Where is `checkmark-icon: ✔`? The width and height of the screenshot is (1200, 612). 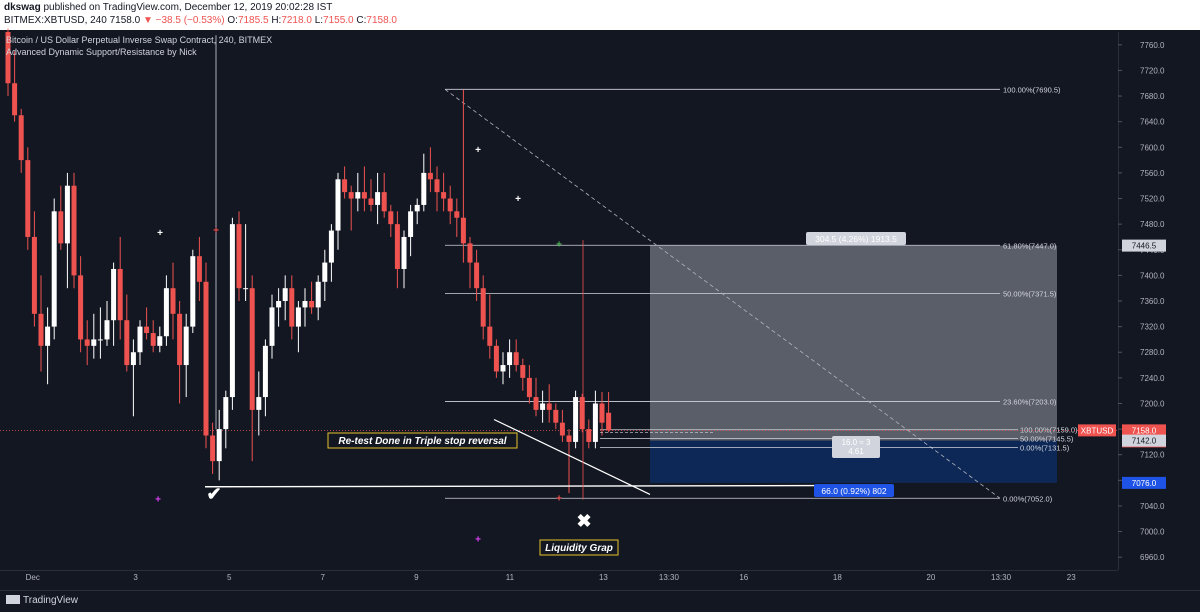
checkmark-icon: ✔ is located at coordinates (213, 494).